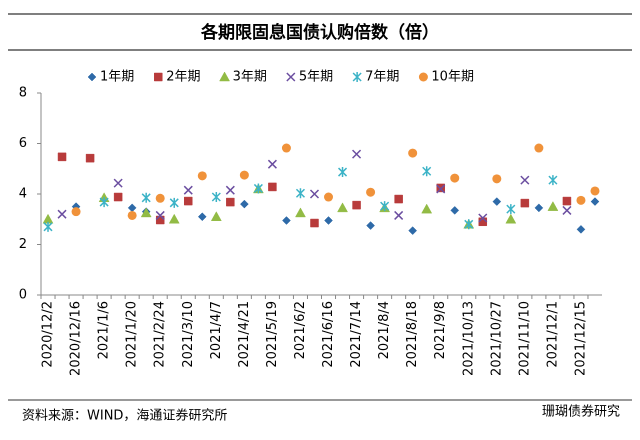 The width and height of the screenshot is (640, 440). What do you see at coordinates (76, 338) in the screenshot?
I see `x-tick-label: 2020/12/16` at bounding box center [76, 338].